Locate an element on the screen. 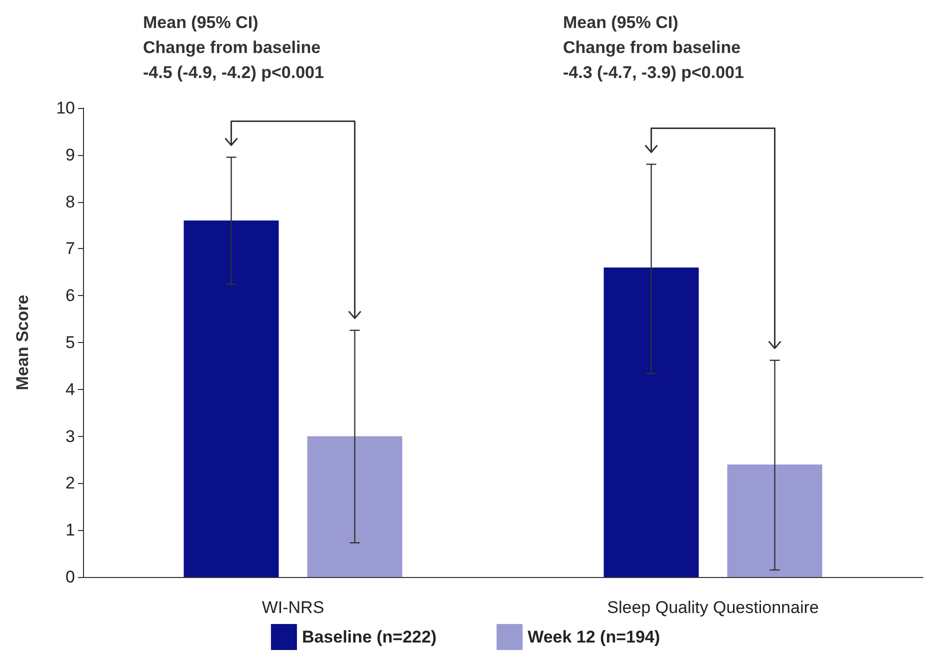 This screenshot has width=931, height=655. y-tick-label: 0 is located at coordinates (70, 577).